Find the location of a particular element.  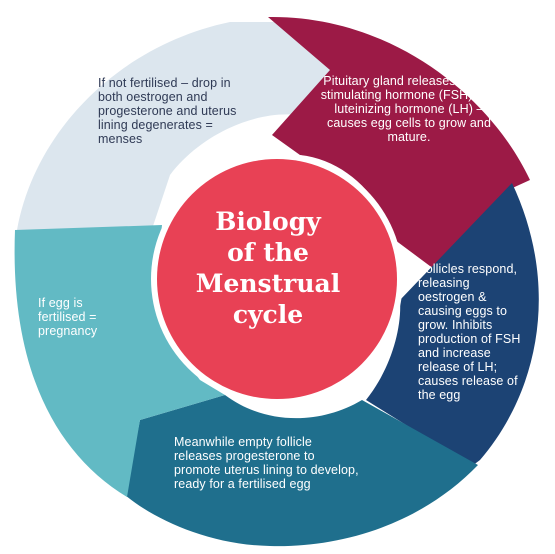

center-title: Biology of the Menstrual cycle is located at coordinates (268, 268).